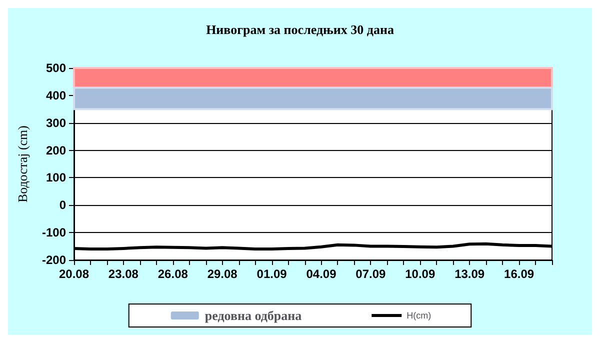  Describe the element at coordinates (222, 274) in the screenshot. I see `x-tick-label: 29.08` at that location.